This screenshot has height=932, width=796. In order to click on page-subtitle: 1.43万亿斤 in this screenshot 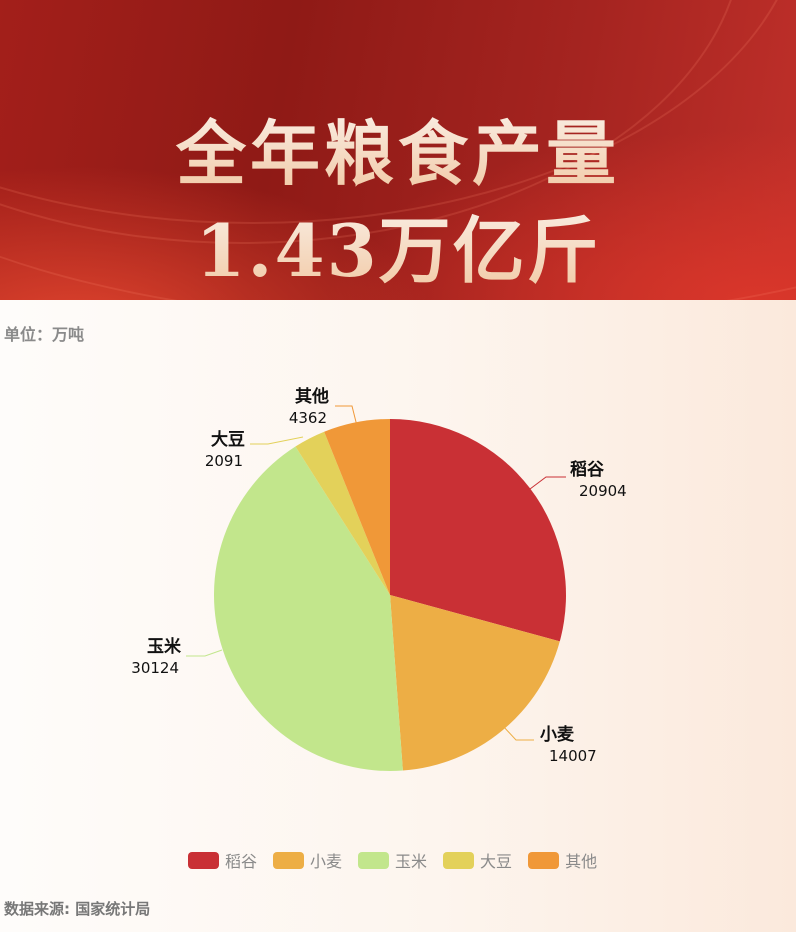, I will do `click(398, 244)`.